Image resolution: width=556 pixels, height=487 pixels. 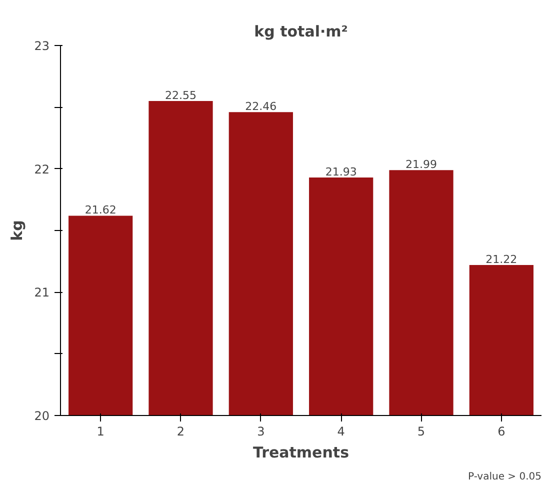 I want to click on x-axis-title: Treatments, so click(x=301, y=453).